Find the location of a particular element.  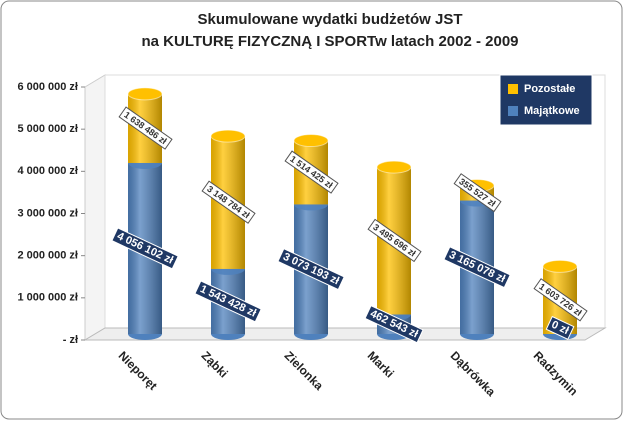

chart-title: Skumulowane wydatki budżetów JST is located at coordinates (329, 19).